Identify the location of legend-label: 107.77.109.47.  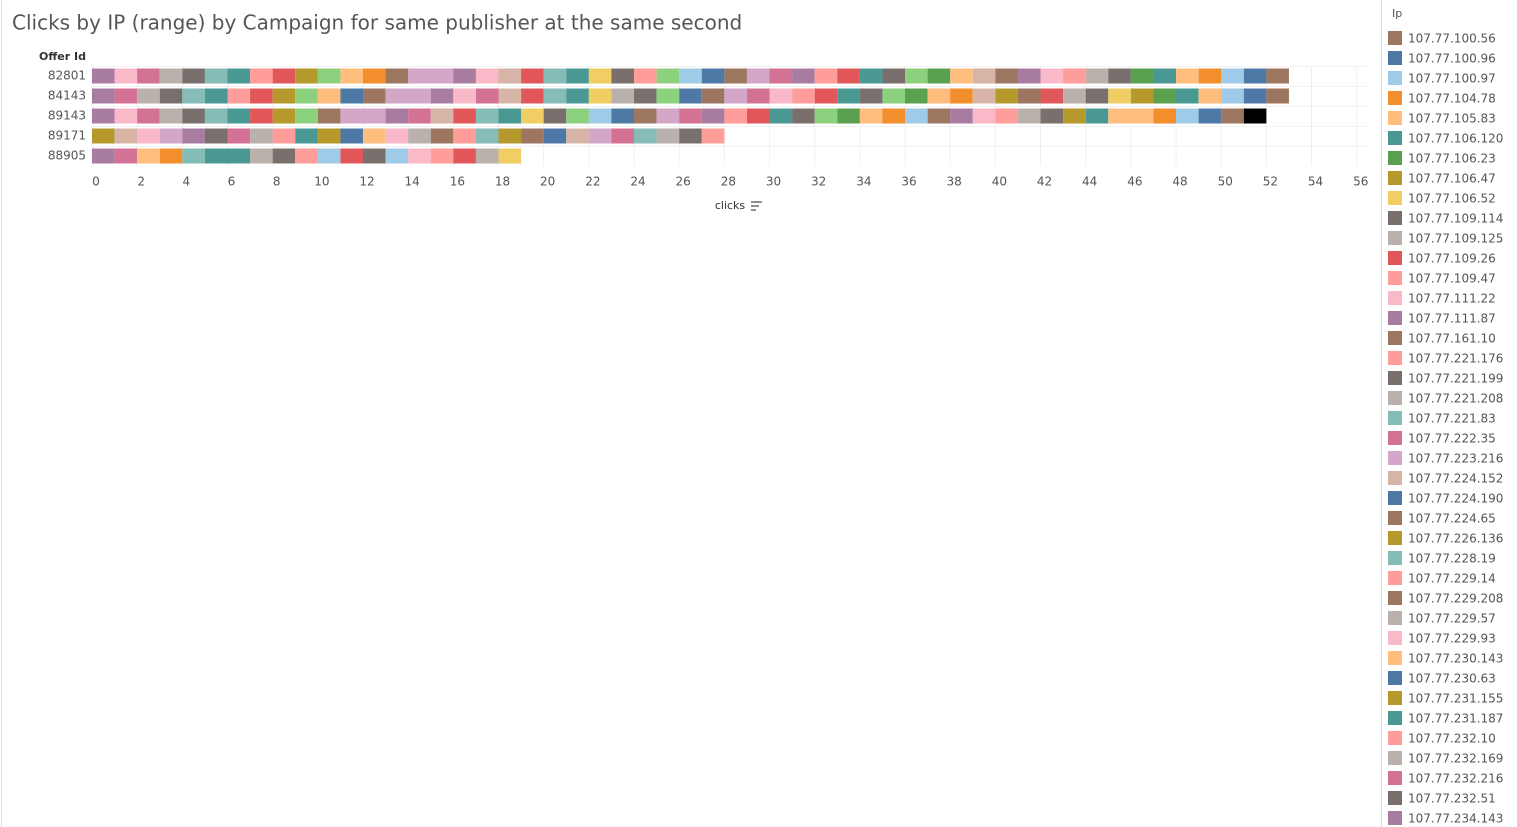
(1452, 279).